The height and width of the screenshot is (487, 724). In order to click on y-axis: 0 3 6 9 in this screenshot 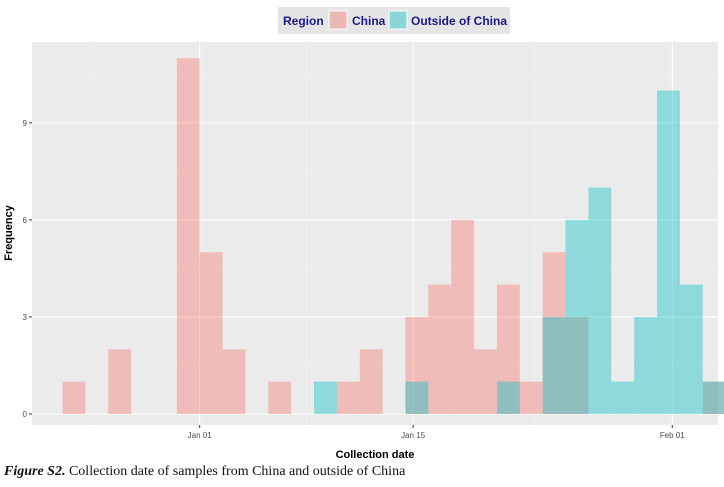, I will do `click(27, 269)`.